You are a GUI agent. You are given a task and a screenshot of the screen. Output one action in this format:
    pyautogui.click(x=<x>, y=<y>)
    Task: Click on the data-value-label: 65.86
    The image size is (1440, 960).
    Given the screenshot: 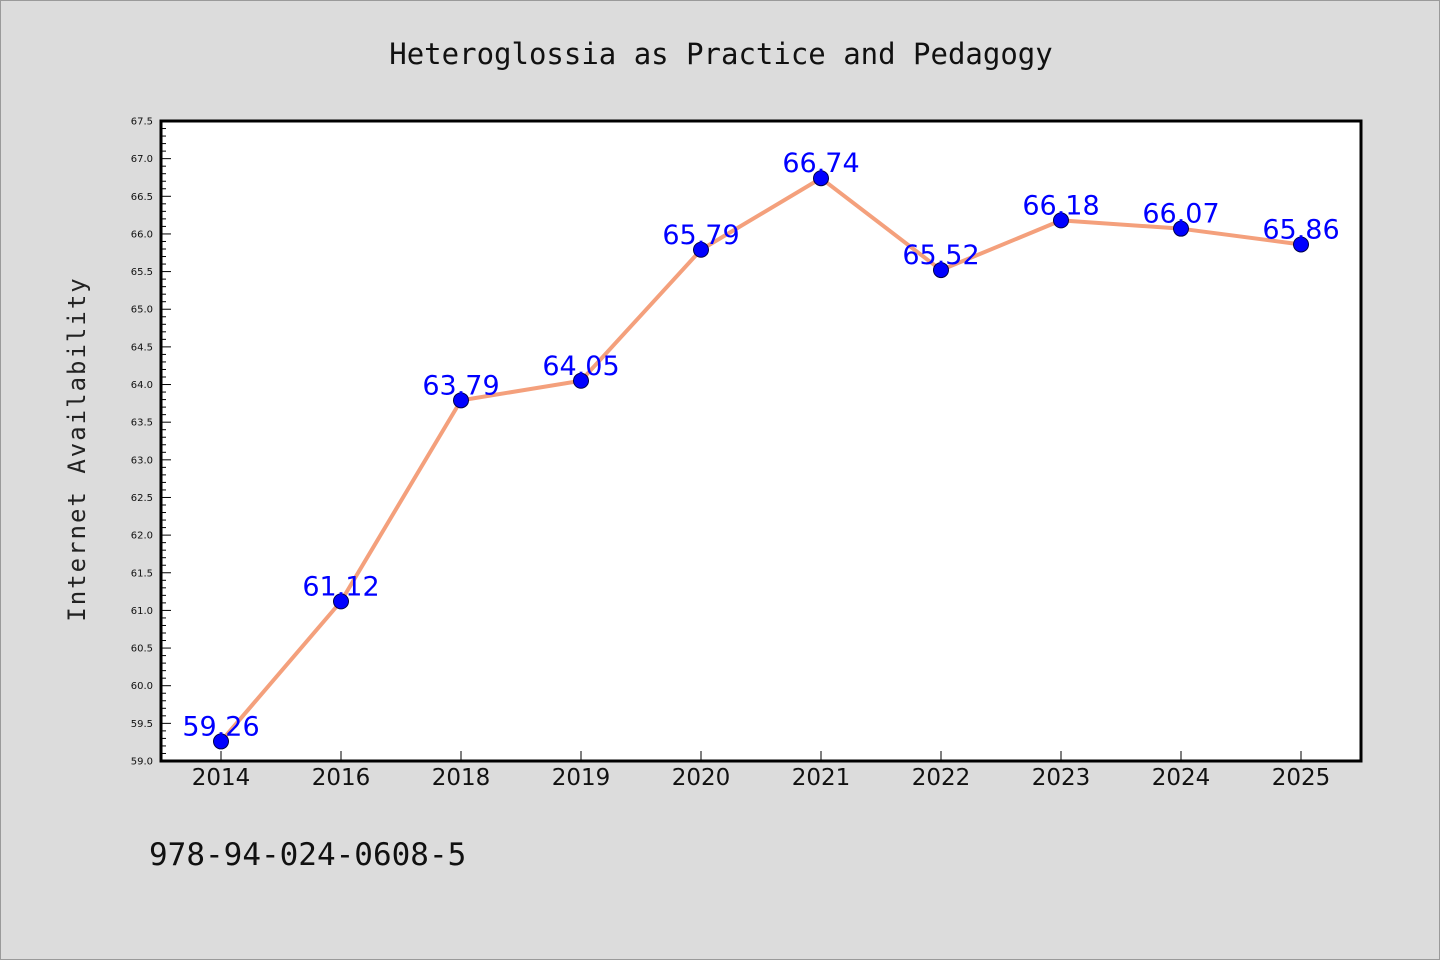 What is the action you would take?
    pyautogui.click(x=1300, y=229)
    